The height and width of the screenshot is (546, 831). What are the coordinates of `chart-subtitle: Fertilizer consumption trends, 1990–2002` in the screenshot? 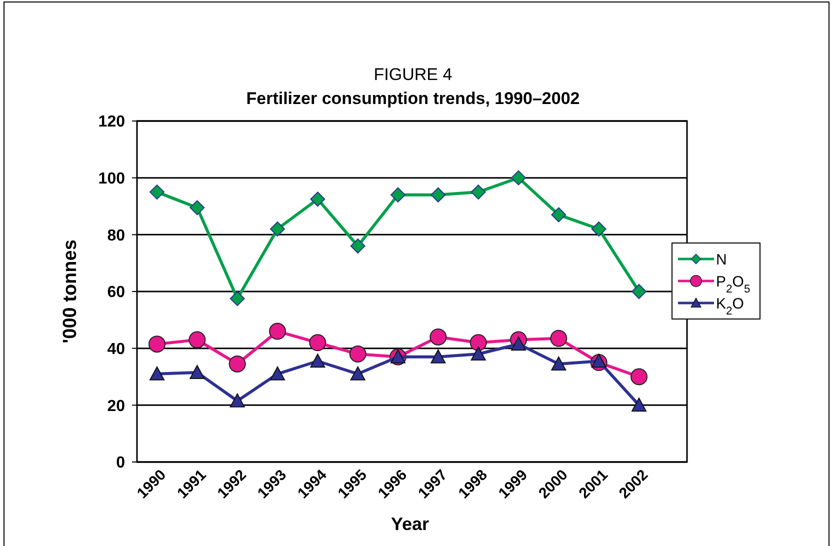 It's located at (413, 98).